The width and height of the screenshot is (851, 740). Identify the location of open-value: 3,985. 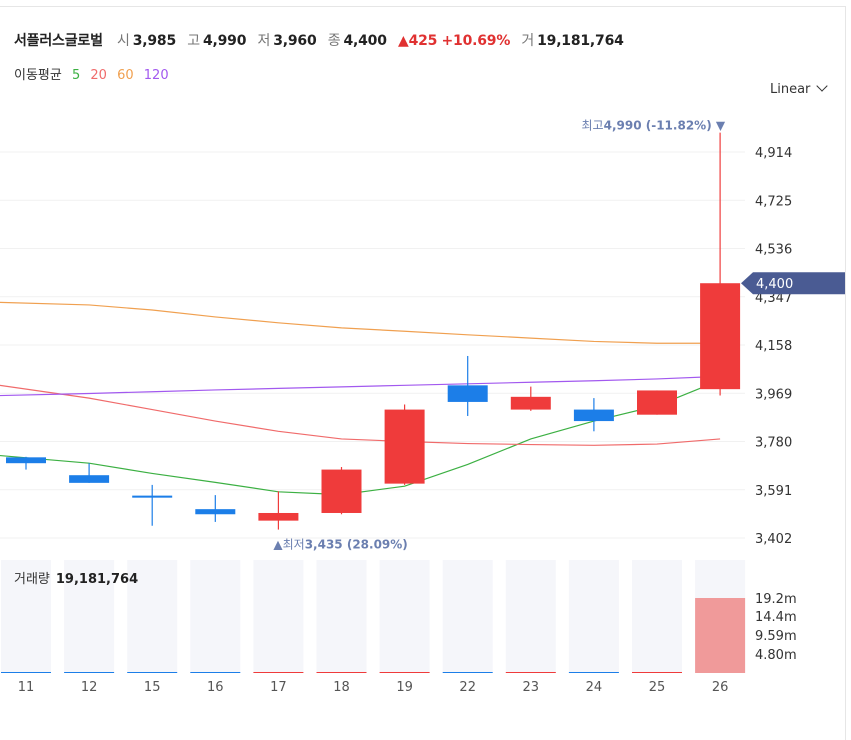
(154, 41).